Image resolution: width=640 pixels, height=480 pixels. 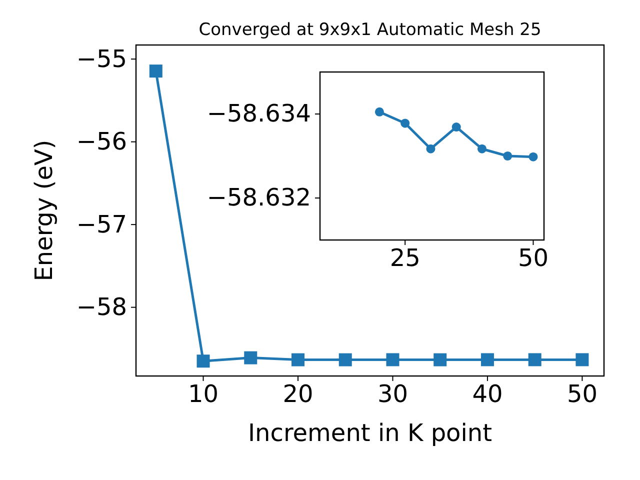 I want to click on x-tick-label: 20, so click(x=298, y=394).